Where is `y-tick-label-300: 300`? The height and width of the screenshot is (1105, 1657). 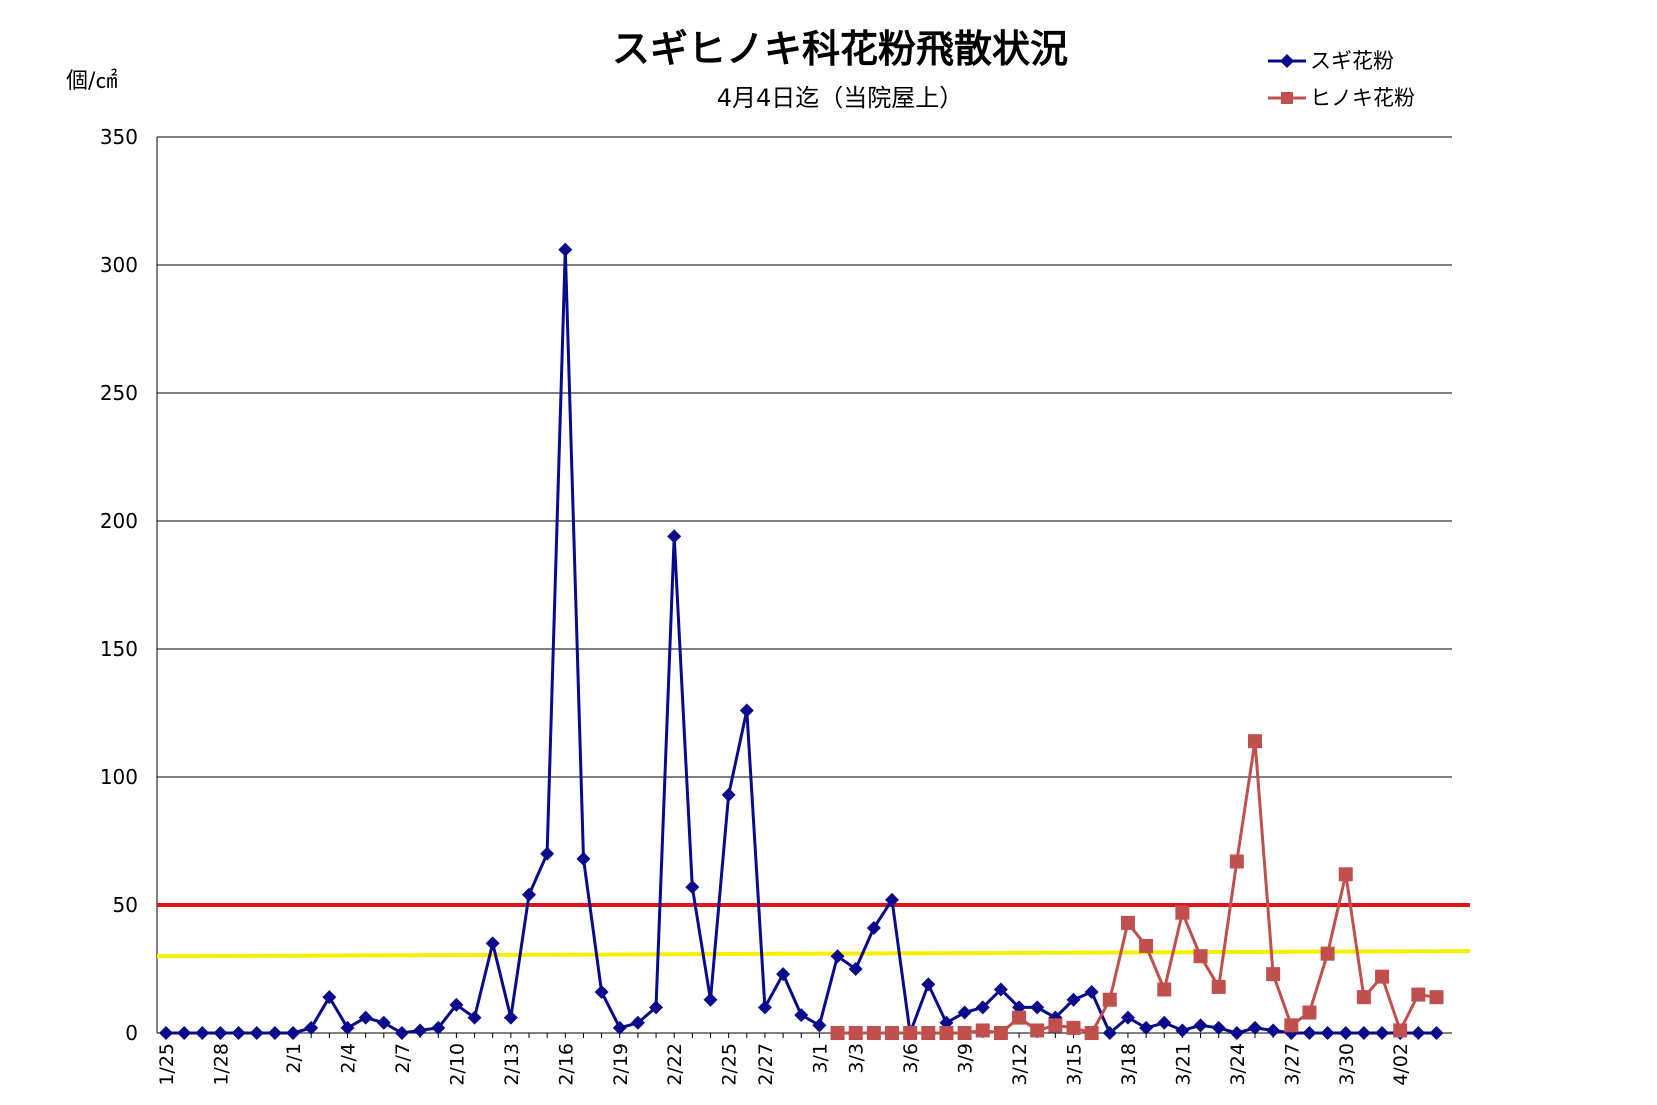
y-tick-label-300: 300 is located at coordinates (119, 265).